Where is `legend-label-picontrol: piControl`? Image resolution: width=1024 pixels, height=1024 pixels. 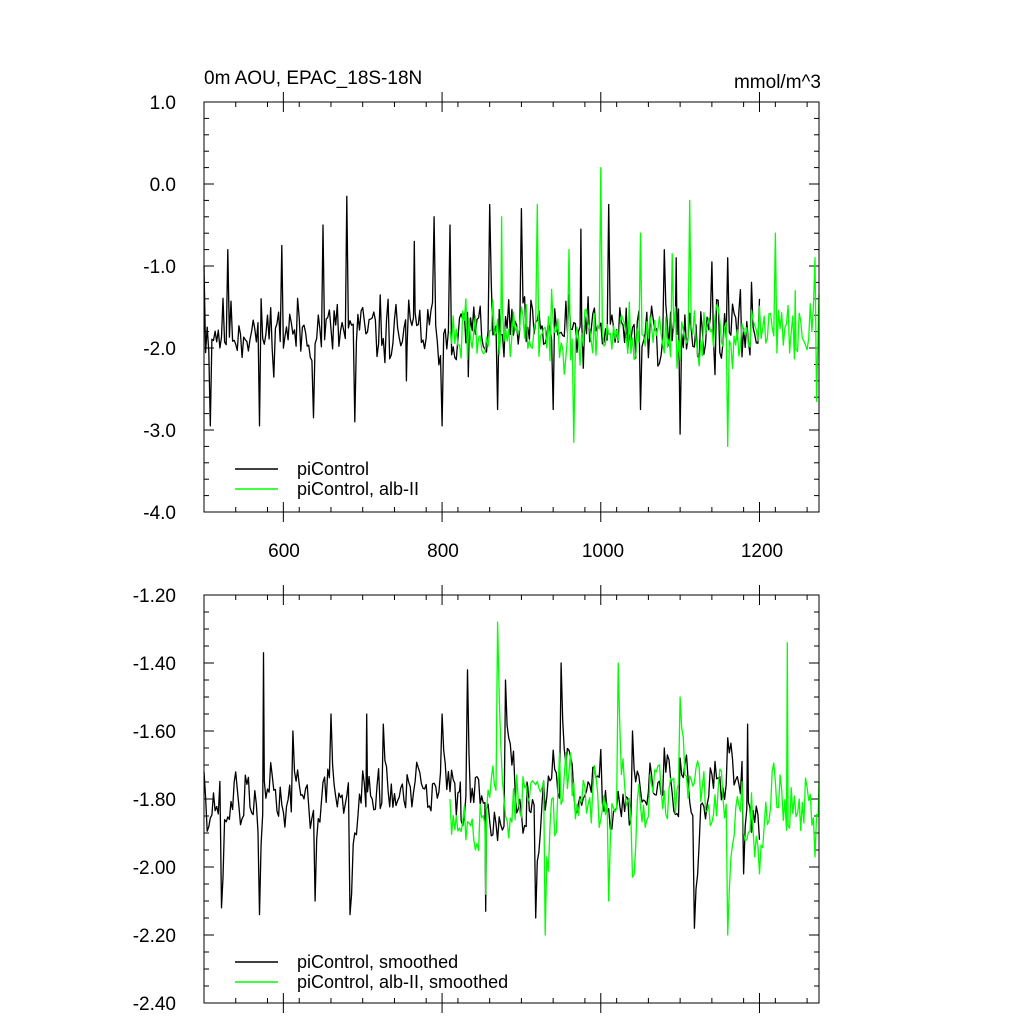 legend-label-picontrol: piControl is located at coordinates (333, 469).